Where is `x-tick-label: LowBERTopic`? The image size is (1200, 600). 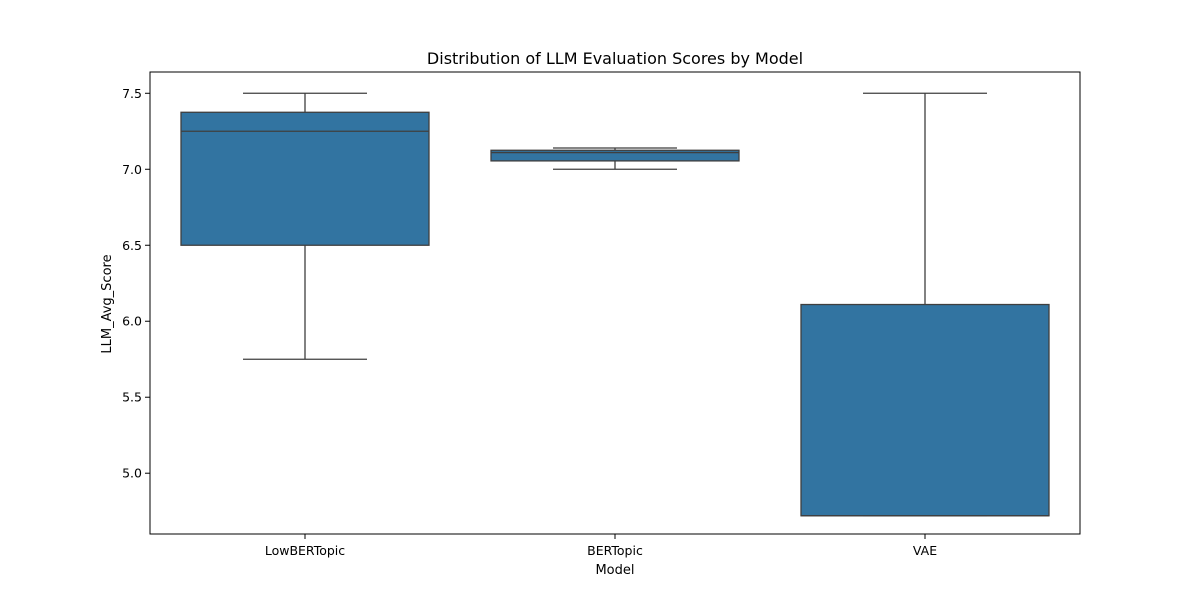
x-tick-label: LowBERTopic is located at coordinates (305, 550).